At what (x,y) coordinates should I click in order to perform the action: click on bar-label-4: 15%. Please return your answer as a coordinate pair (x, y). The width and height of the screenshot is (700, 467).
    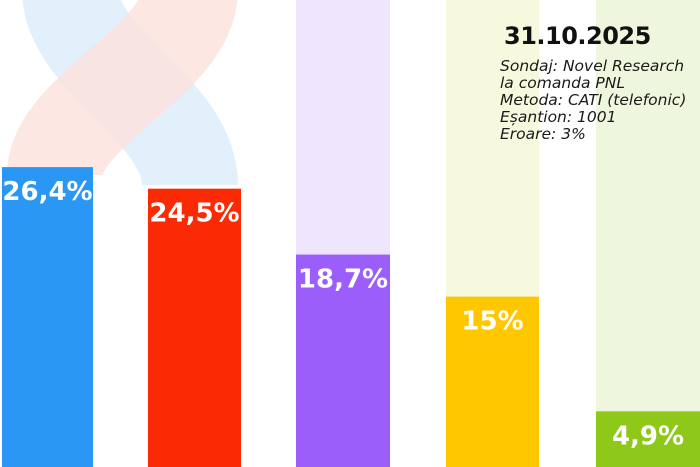
    Looking at the image, I should click on (492, 322).